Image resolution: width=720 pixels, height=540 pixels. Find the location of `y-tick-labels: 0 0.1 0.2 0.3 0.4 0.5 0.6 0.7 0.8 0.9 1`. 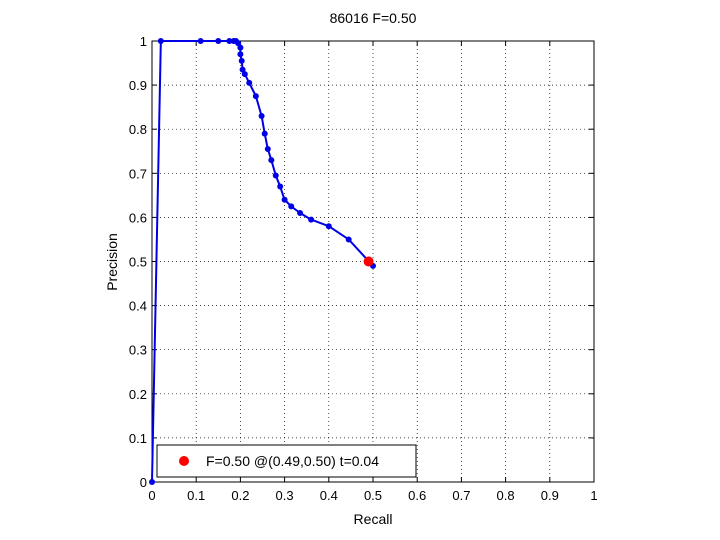

y-tick-labels: 0 0.1 0.2 0.3 0.4 0.5 0.6 0.7 0.8 0.9 1 is located at coordinates (138, 262).